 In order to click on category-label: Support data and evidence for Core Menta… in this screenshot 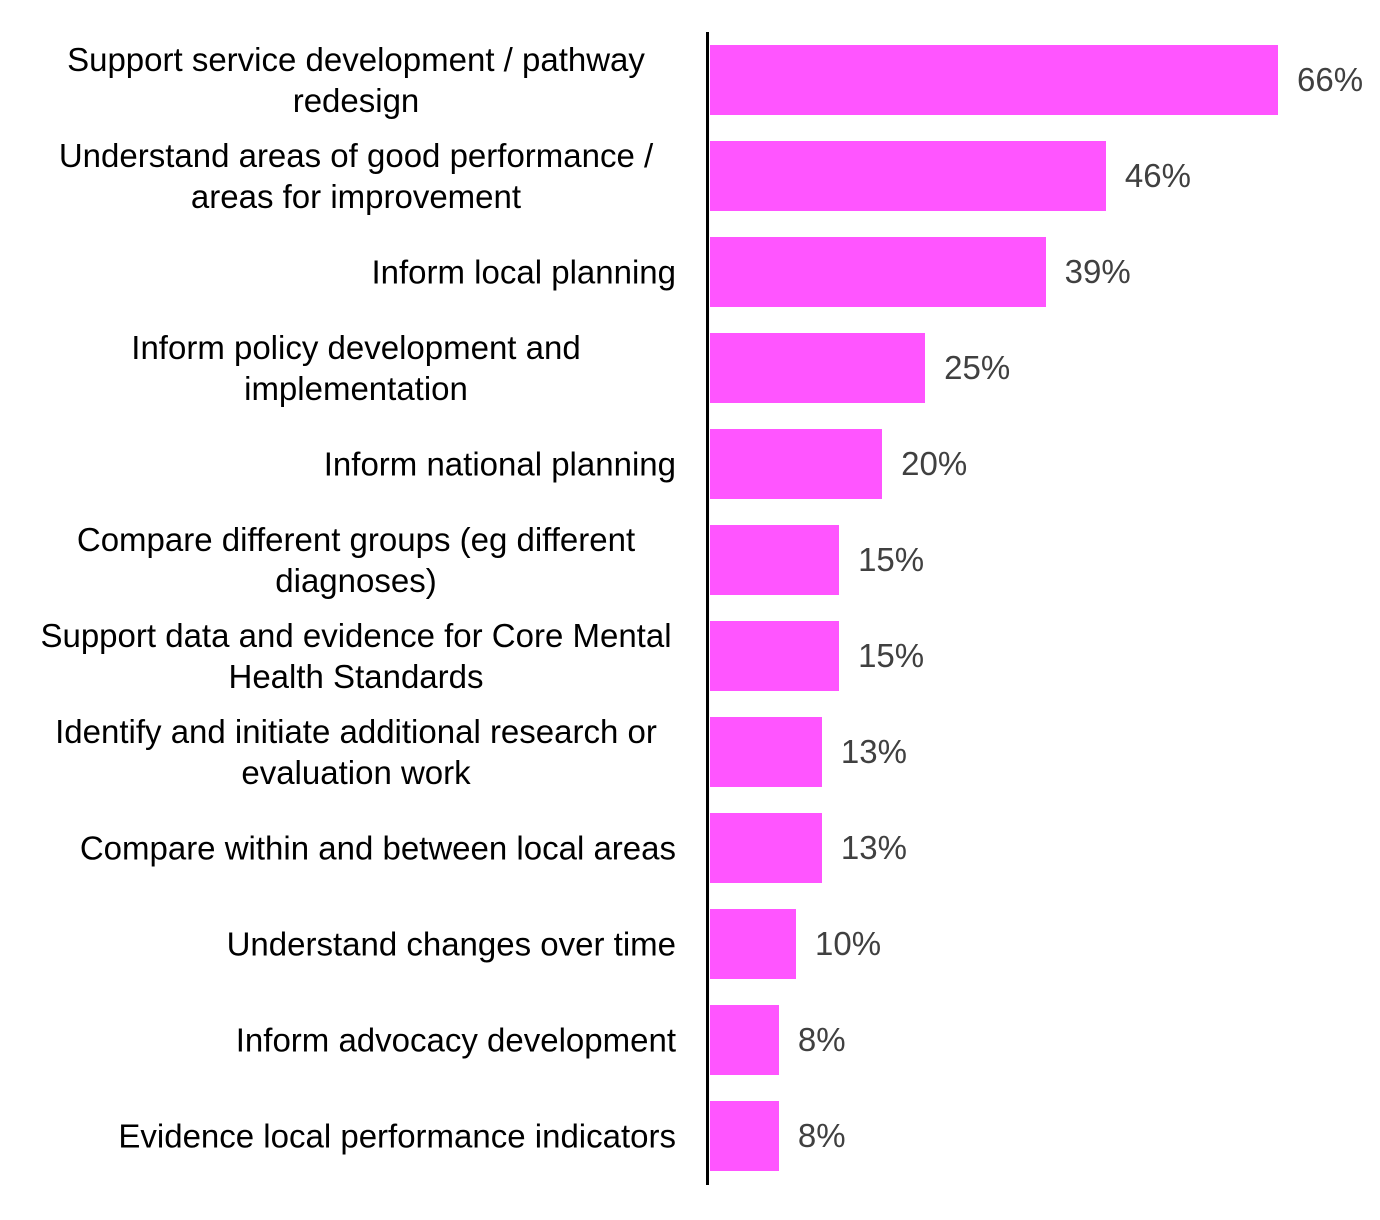, I will do `click(356, 656)`.